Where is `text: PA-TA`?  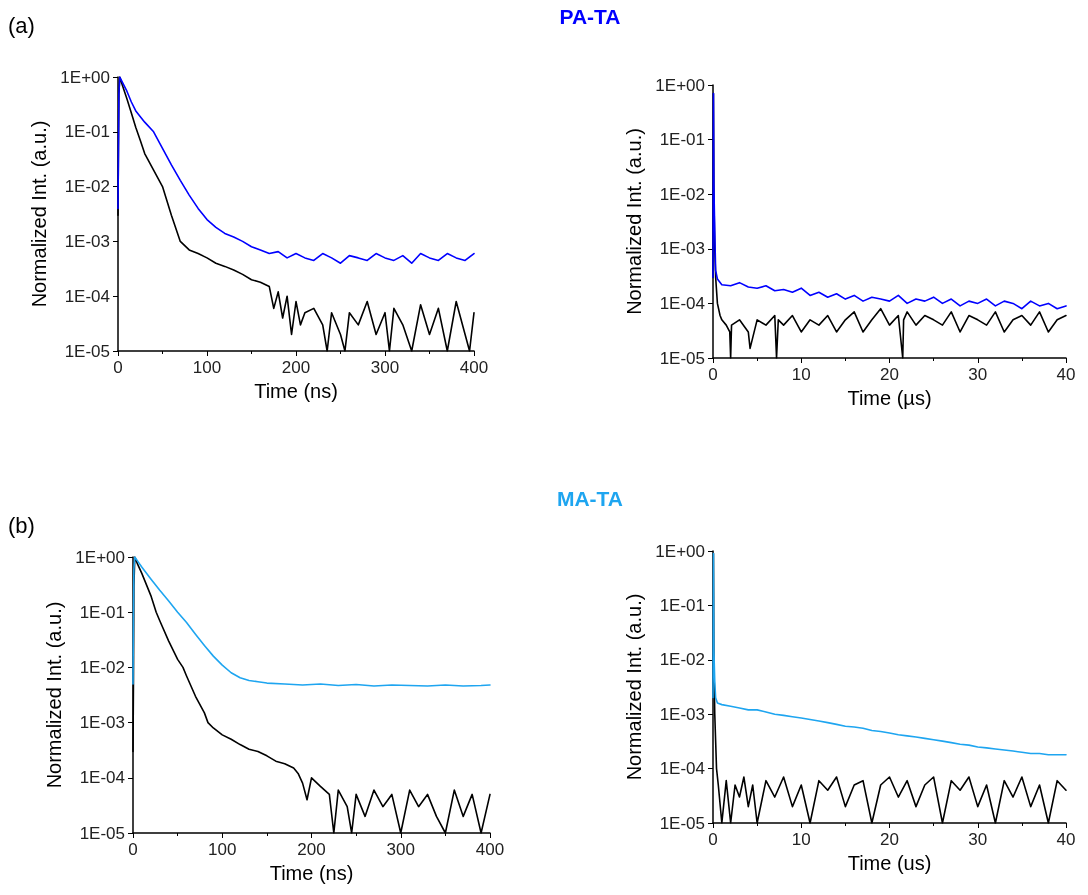 text: PA-TA is located at coordinates (590, 16).